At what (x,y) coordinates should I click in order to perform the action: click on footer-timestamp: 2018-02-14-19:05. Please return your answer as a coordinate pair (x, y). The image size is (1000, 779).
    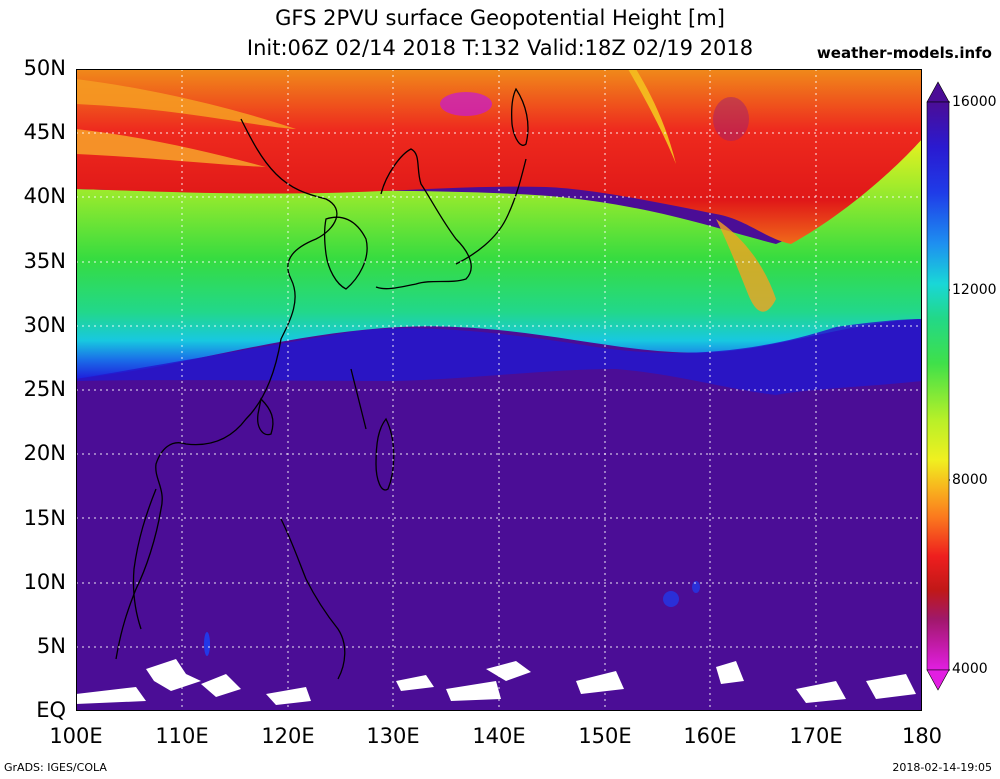
    Looking at the image, I should click on (942, 767).